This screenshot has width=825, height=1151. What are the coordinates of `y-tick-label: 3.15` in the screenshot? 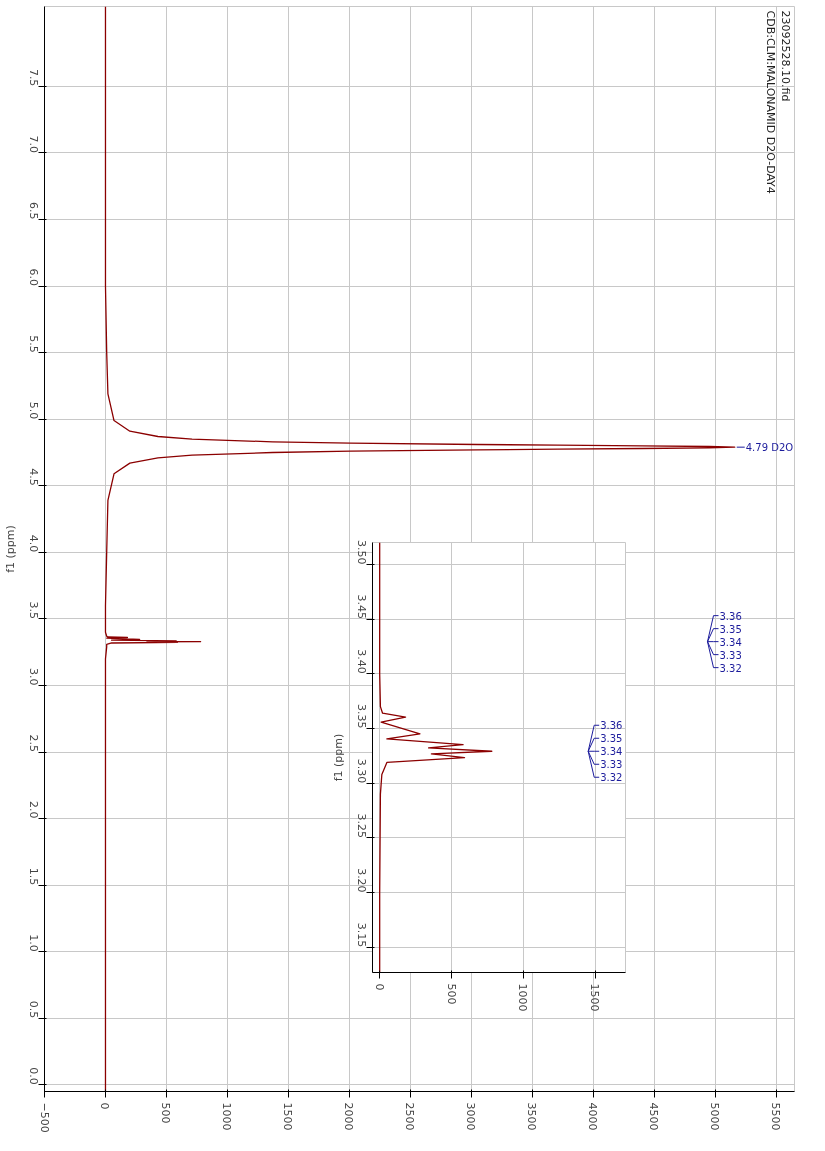 It's located at (361, 935).